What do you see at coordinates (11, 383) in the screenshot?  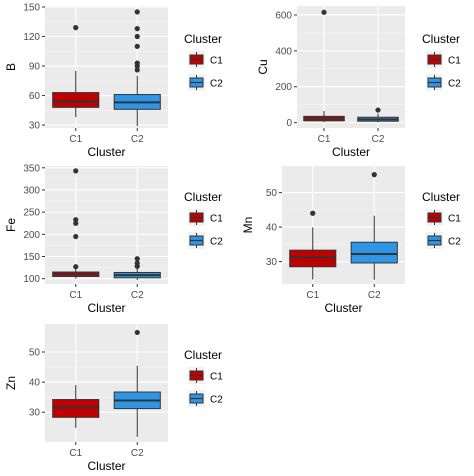 I see `y-axis-title: Zn` at bounding box center [11, 383].